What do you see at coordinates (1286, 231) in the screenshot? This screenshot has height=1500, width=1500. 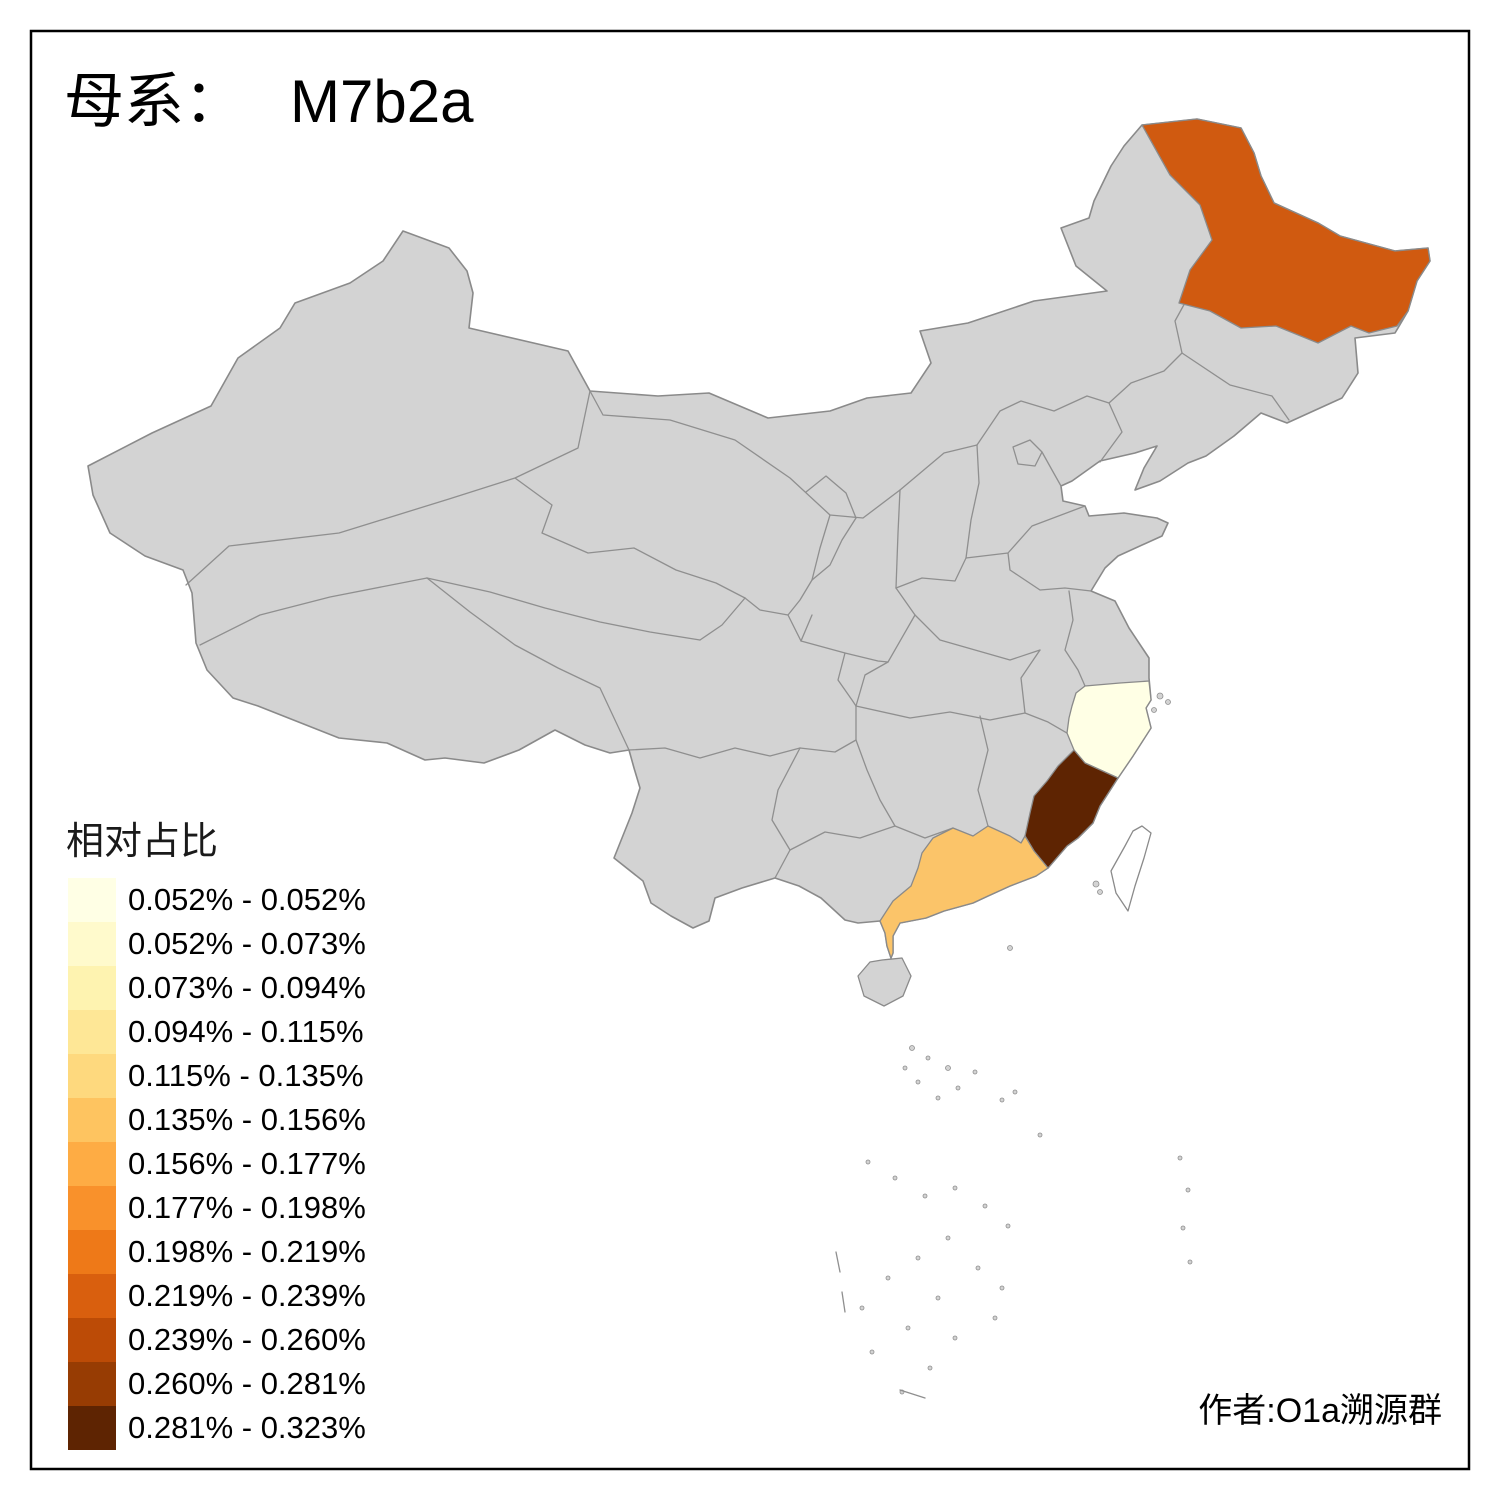 I see `region-heilongjiang` at bounding box center [1286, 231].